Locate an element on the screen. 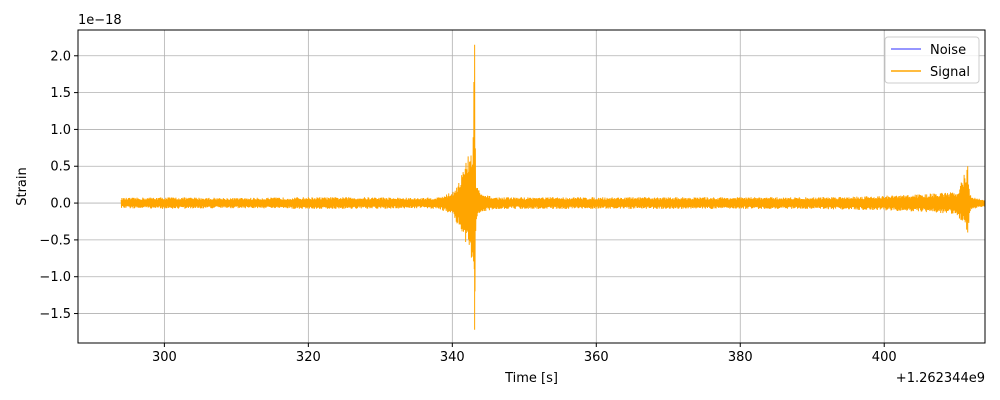 The image size is (1000, 400). x-tick-label: 380 is located at coordinates (740, 357).